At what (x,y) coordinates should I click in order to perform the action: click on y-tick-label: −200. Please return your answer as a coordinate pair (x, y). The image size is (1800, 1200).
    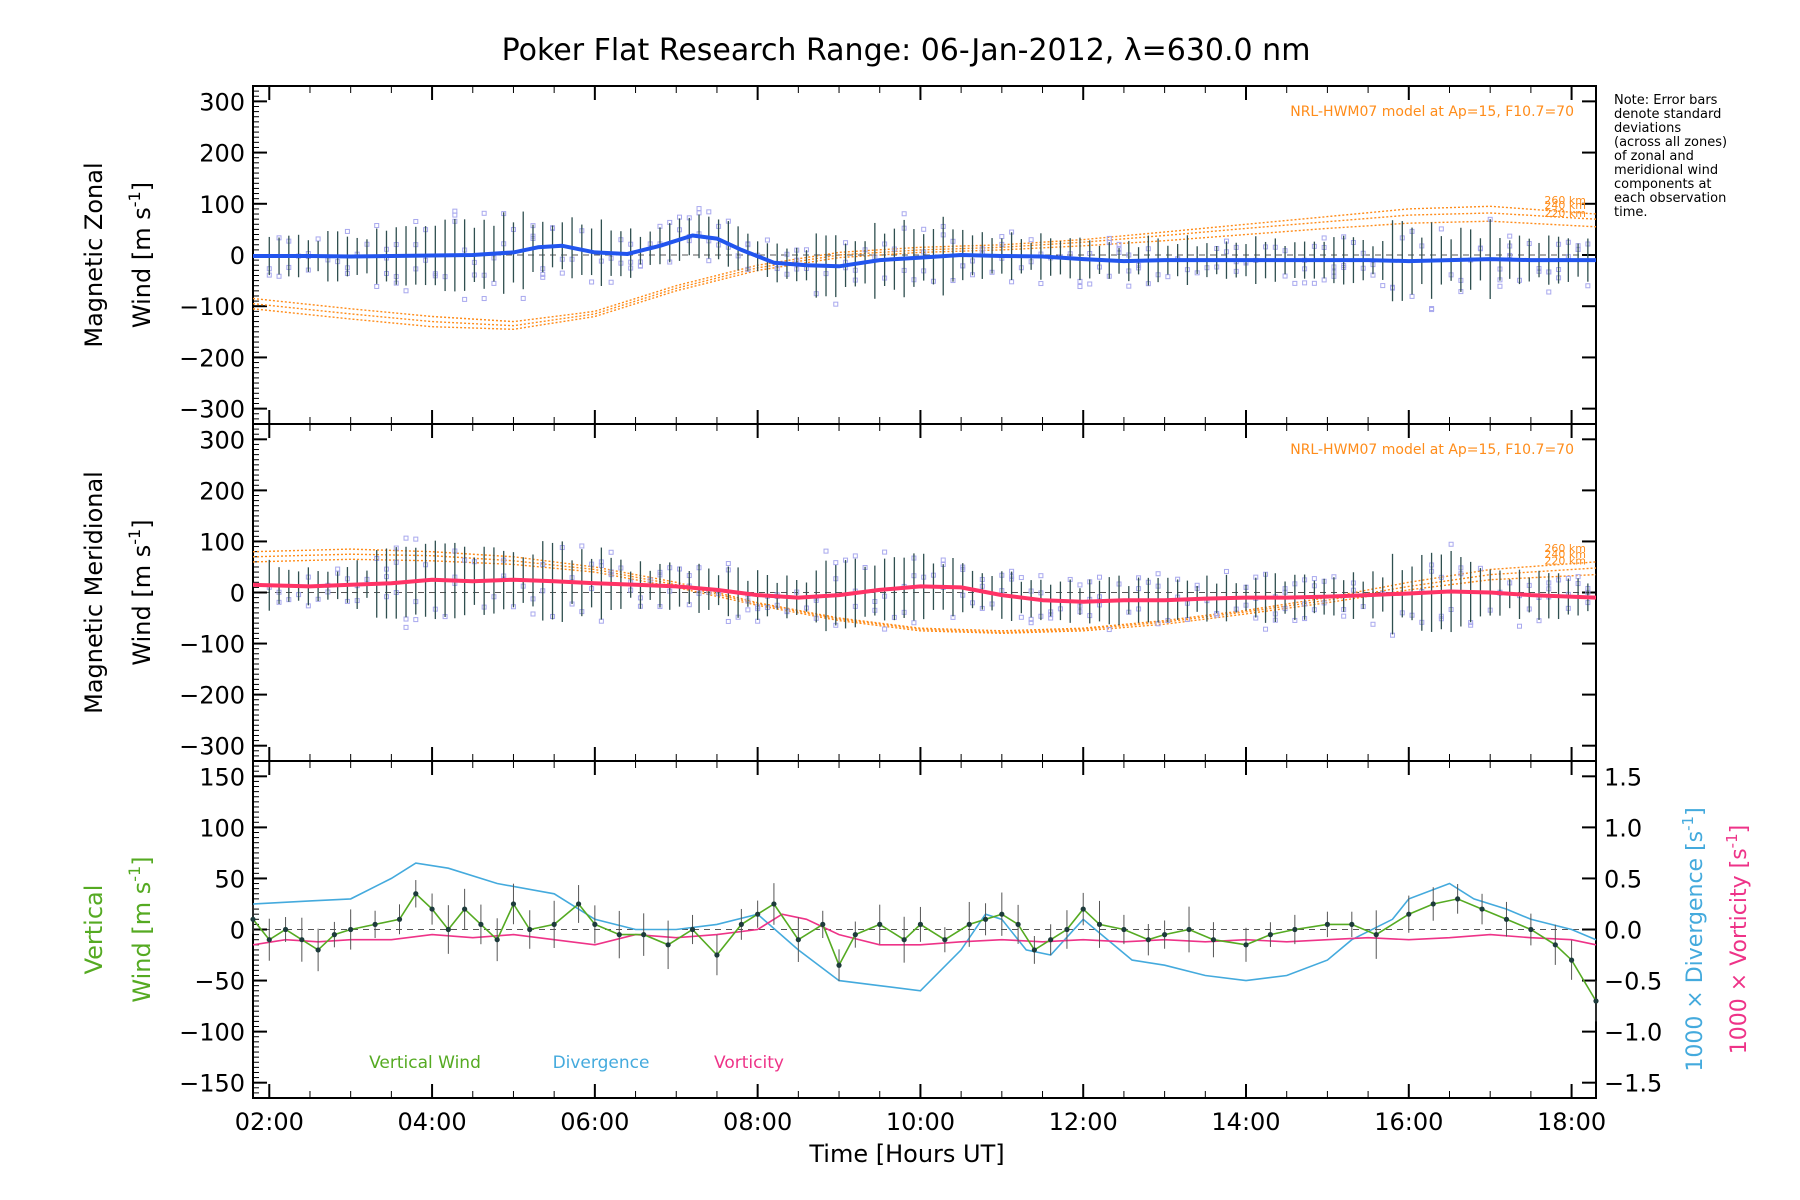
    Looking at the image, I should click on (212, 358).